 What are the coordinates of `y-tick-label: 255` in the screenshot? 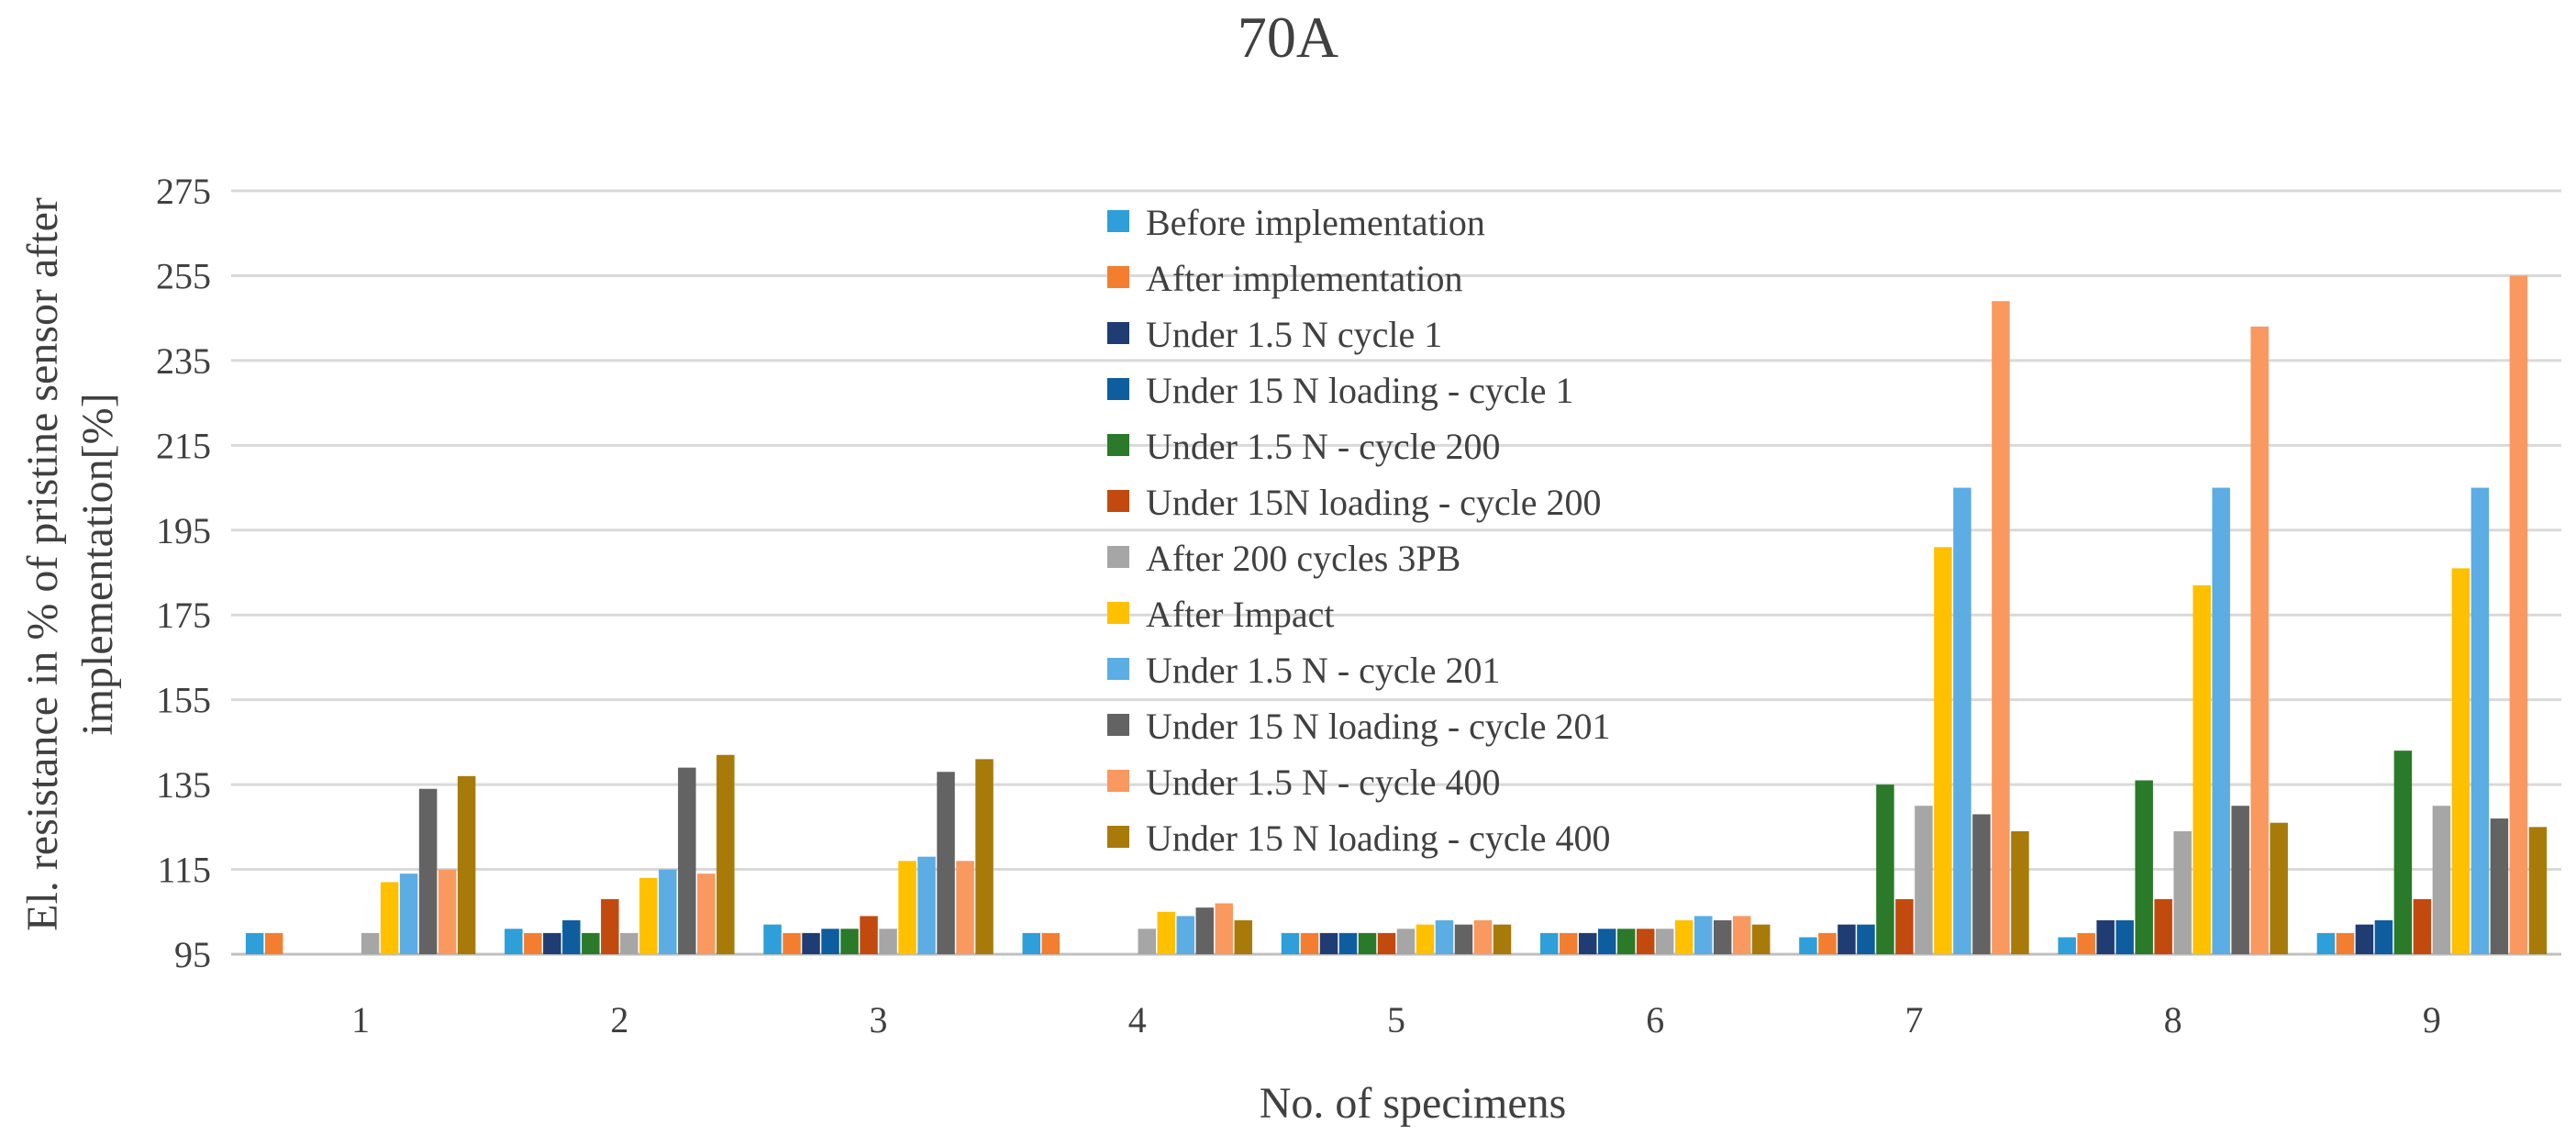 It's located at (183, 275).